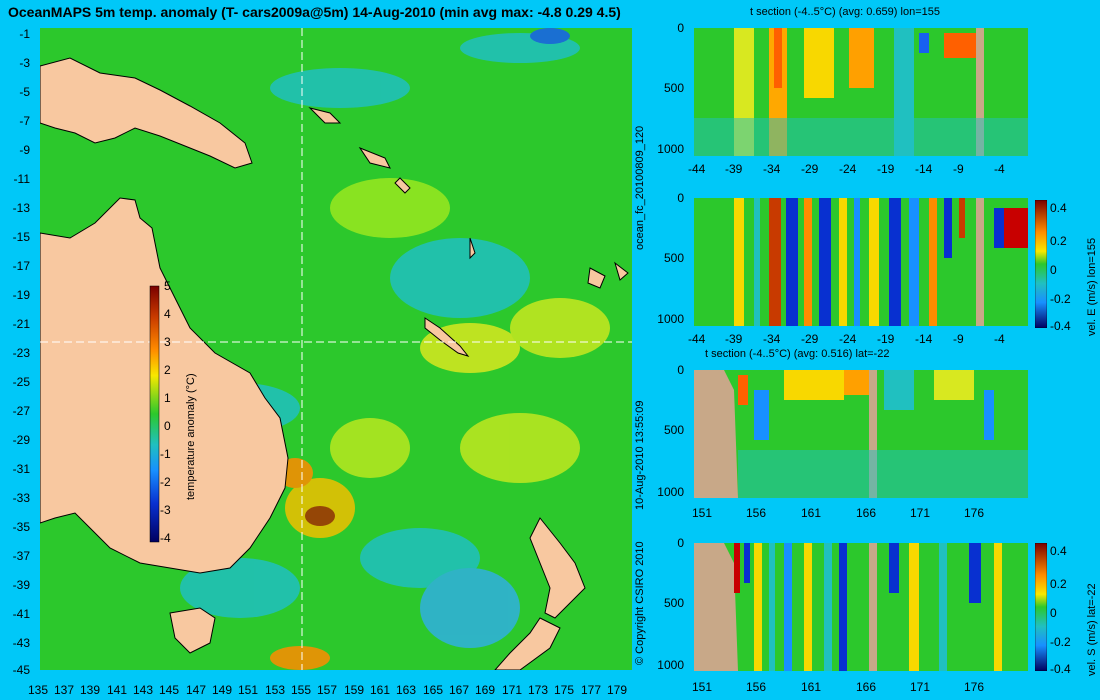 The height and width of the screenshot is (700, 1100). Describe the element at coordinates (810, 339) in the screenshot. I see `section-vel-lon-x-tick: -29` at that location.